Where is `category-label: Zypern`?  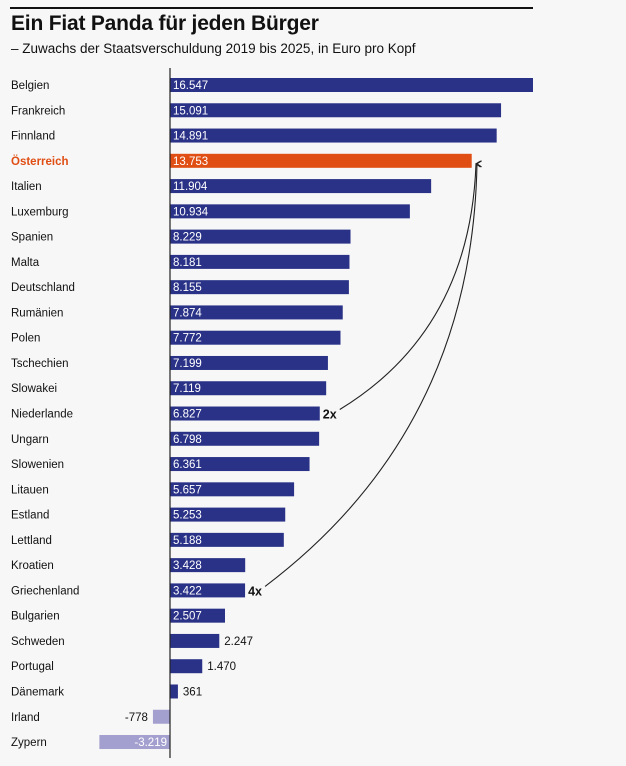
category-label: Zypern is located at coordinates (29, 743).